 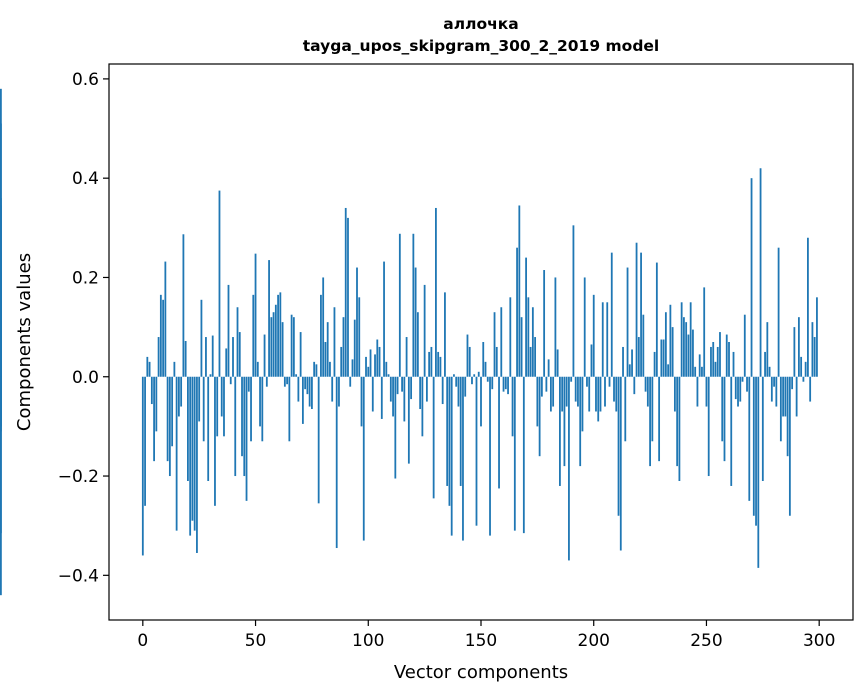 What do you see at coordinates (819, 641) in the screenshot?
I see `x-tick-label: 300` at bounding box center [819, 641].